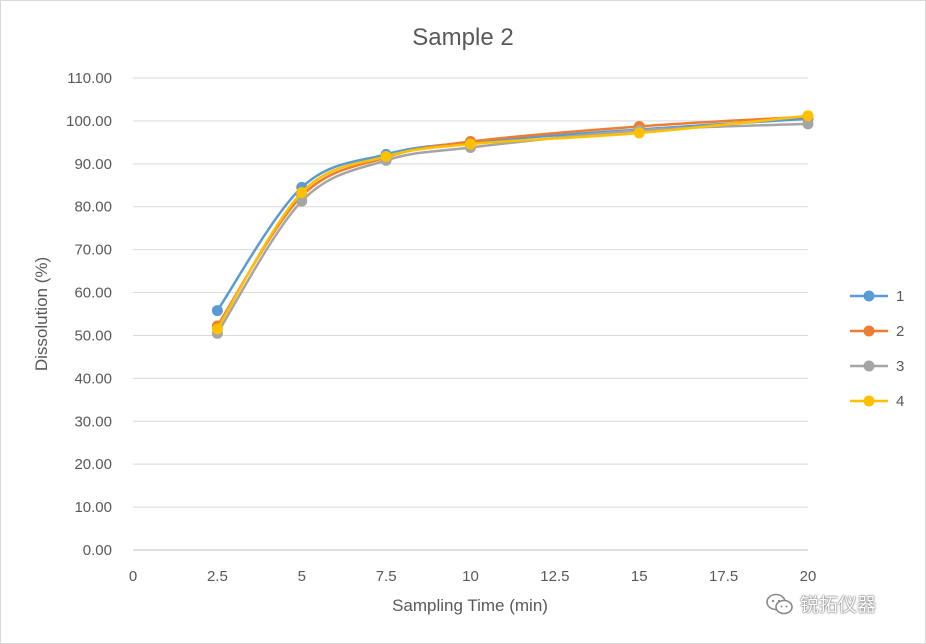 The height and width of the screenshot is (644, 926). Describe the element at coordinates (386, 576) in the screenshot. I see `x-tick-label: 7.5` at that location.